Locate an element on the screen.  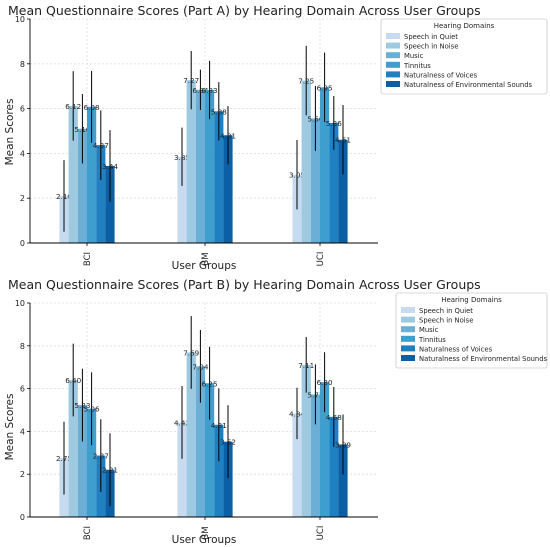
value-label: 6.08 is located at coordinates (92, 107).